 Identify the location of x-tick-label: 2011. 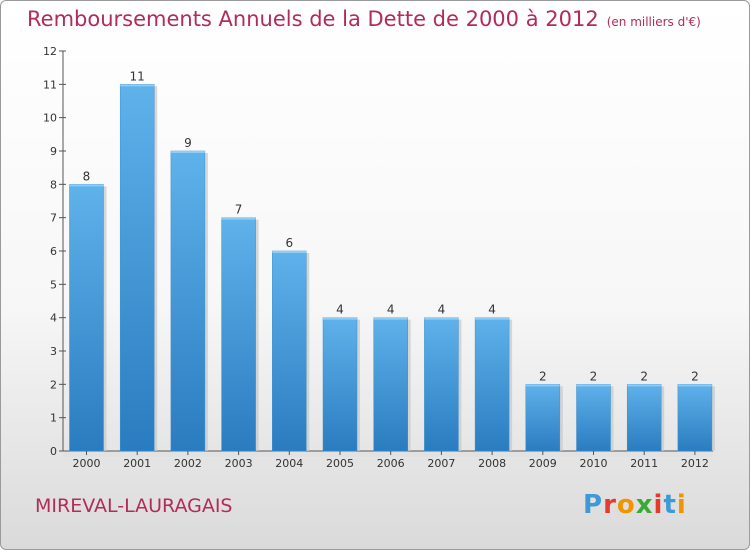
(644, 463).